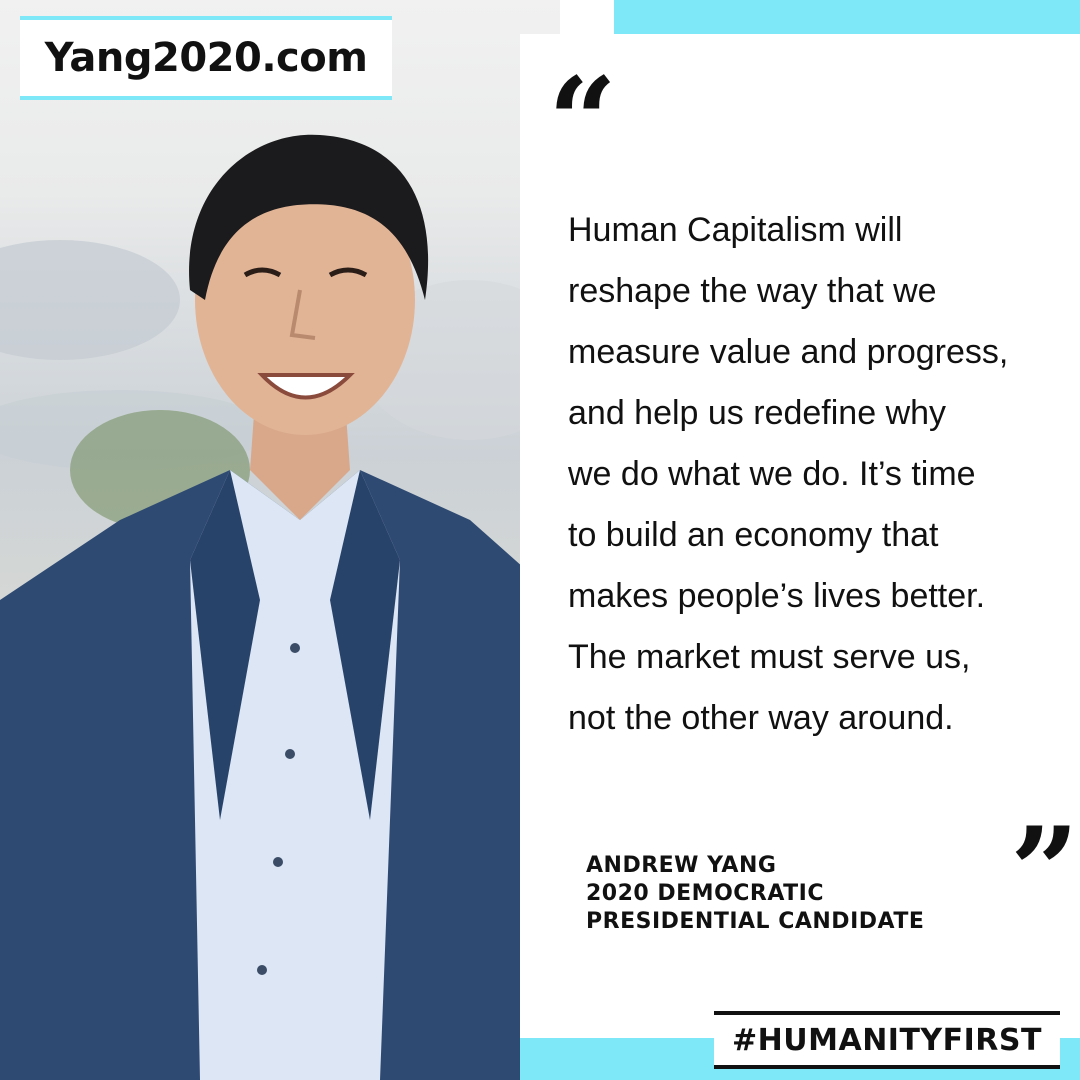 This screenshot has height=1080, width=1080. What do you see at coordinates (772, 474) in the screenshot?
I see `quote-line: we do what we do. It’s time` at bounding box center [772, 474].